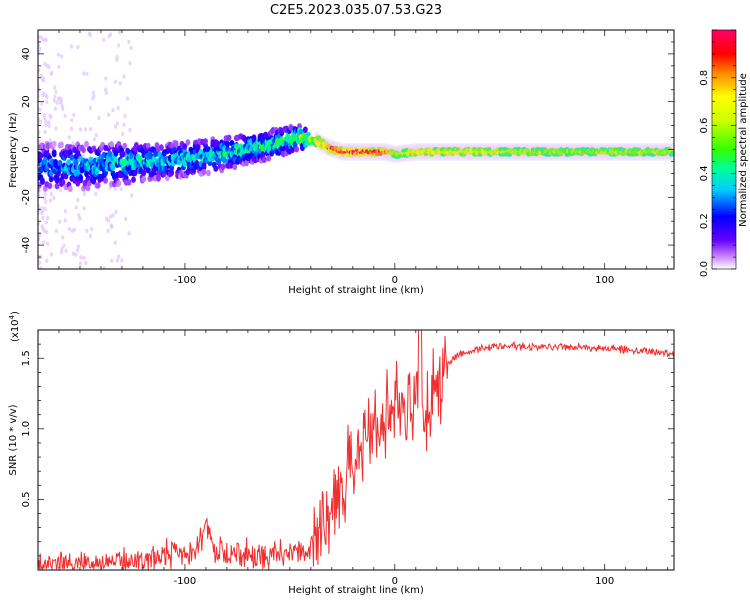 The width and height of the screenshot is (750, 600). What do you see at coordinates (672, 151) in the screenshot?
I see `spectrogram-halo` at bounding box center [672, 151].